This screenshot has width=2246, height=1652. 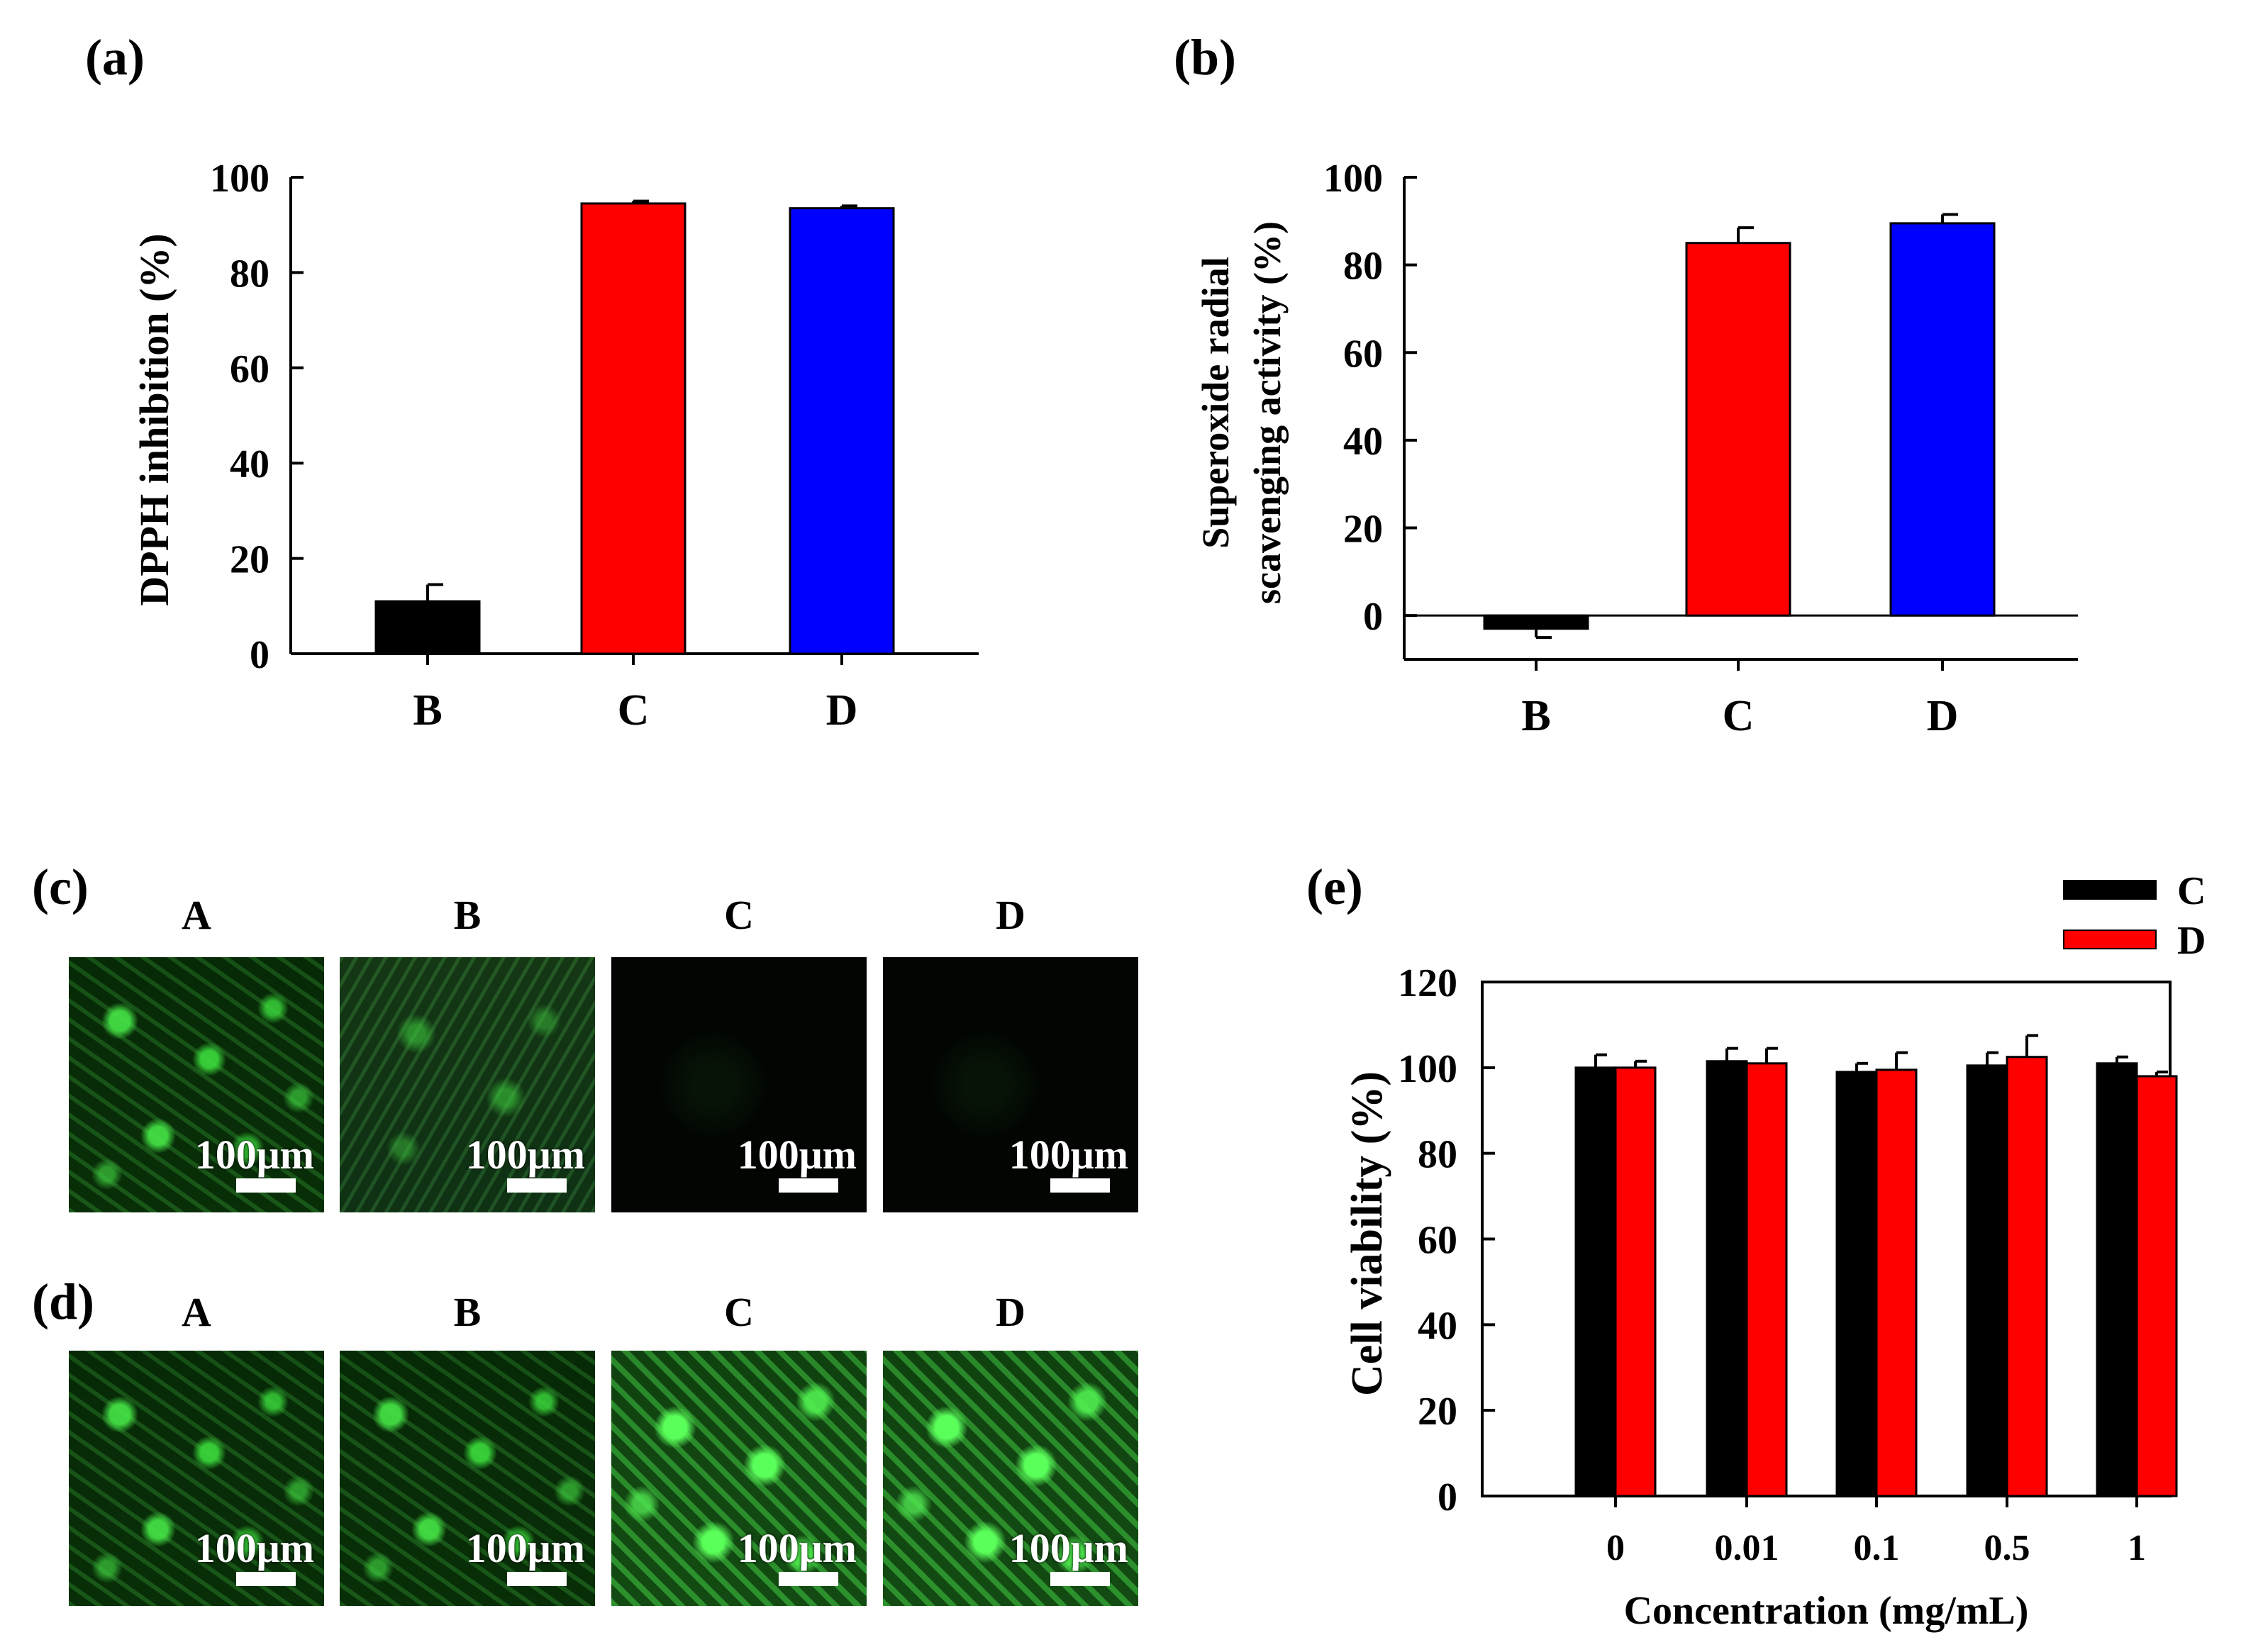 What do you see at coordinates (1877, 1548) in the screenshot?
I see `chart-e-xtick-label: 0.1` at bounding box center [1877, 1548].